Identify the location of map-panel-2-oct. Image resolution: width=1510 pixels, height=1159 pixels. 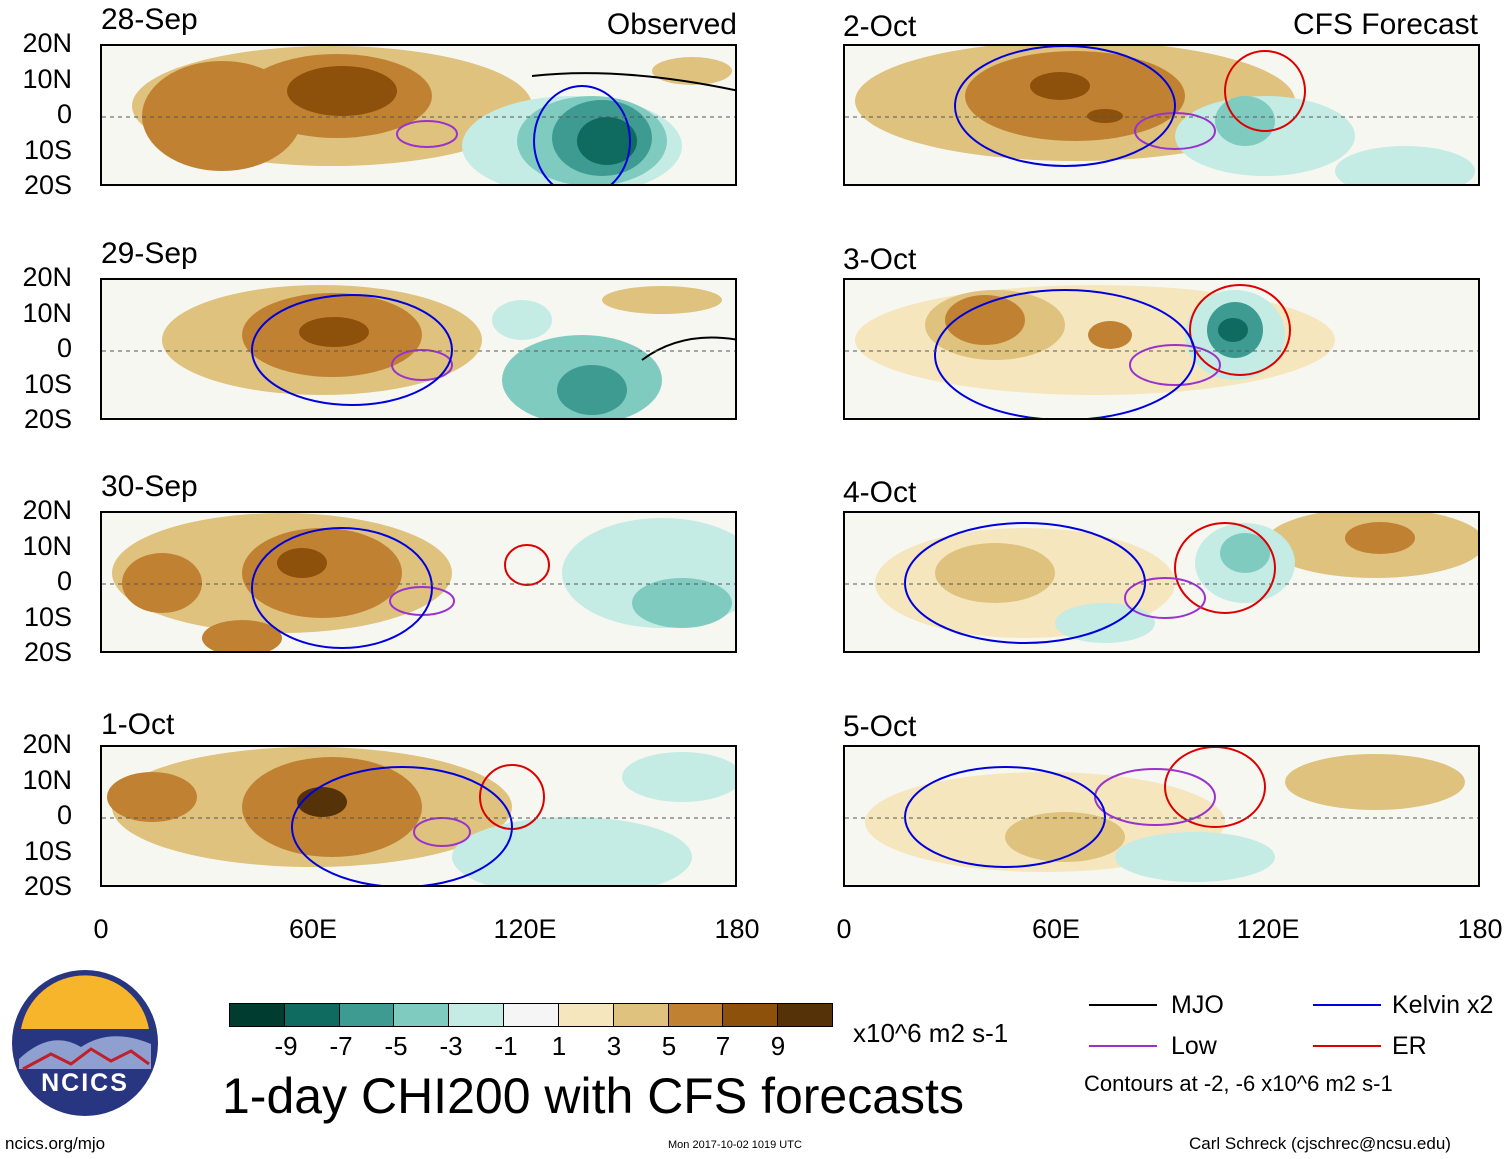
(1161, 115).